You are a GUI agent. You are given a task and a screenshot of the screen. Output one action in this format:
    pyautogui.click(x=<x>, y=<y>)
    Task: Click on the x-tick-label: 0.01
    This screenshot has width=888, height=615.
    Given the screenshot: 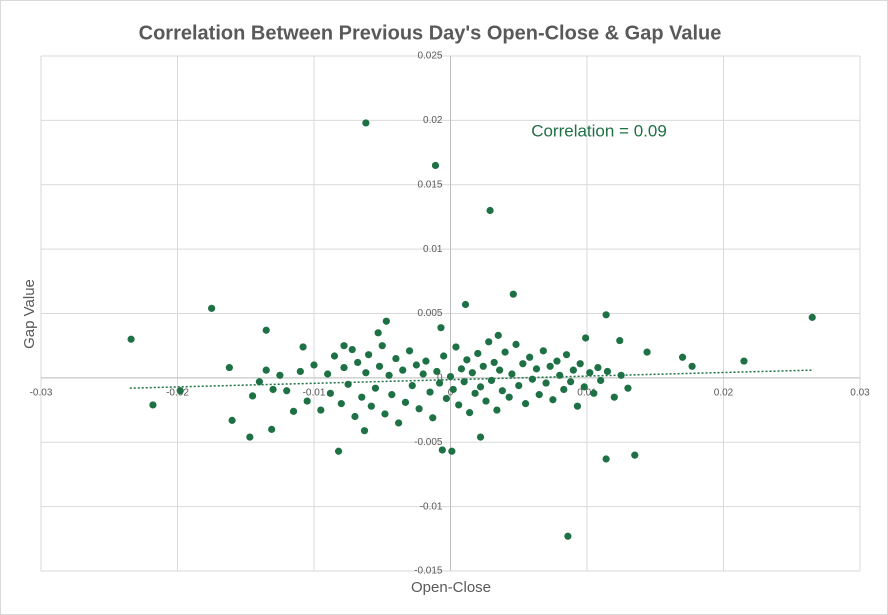 What is the action you would take?
    pyautogui.click(x=587, y=393)
    